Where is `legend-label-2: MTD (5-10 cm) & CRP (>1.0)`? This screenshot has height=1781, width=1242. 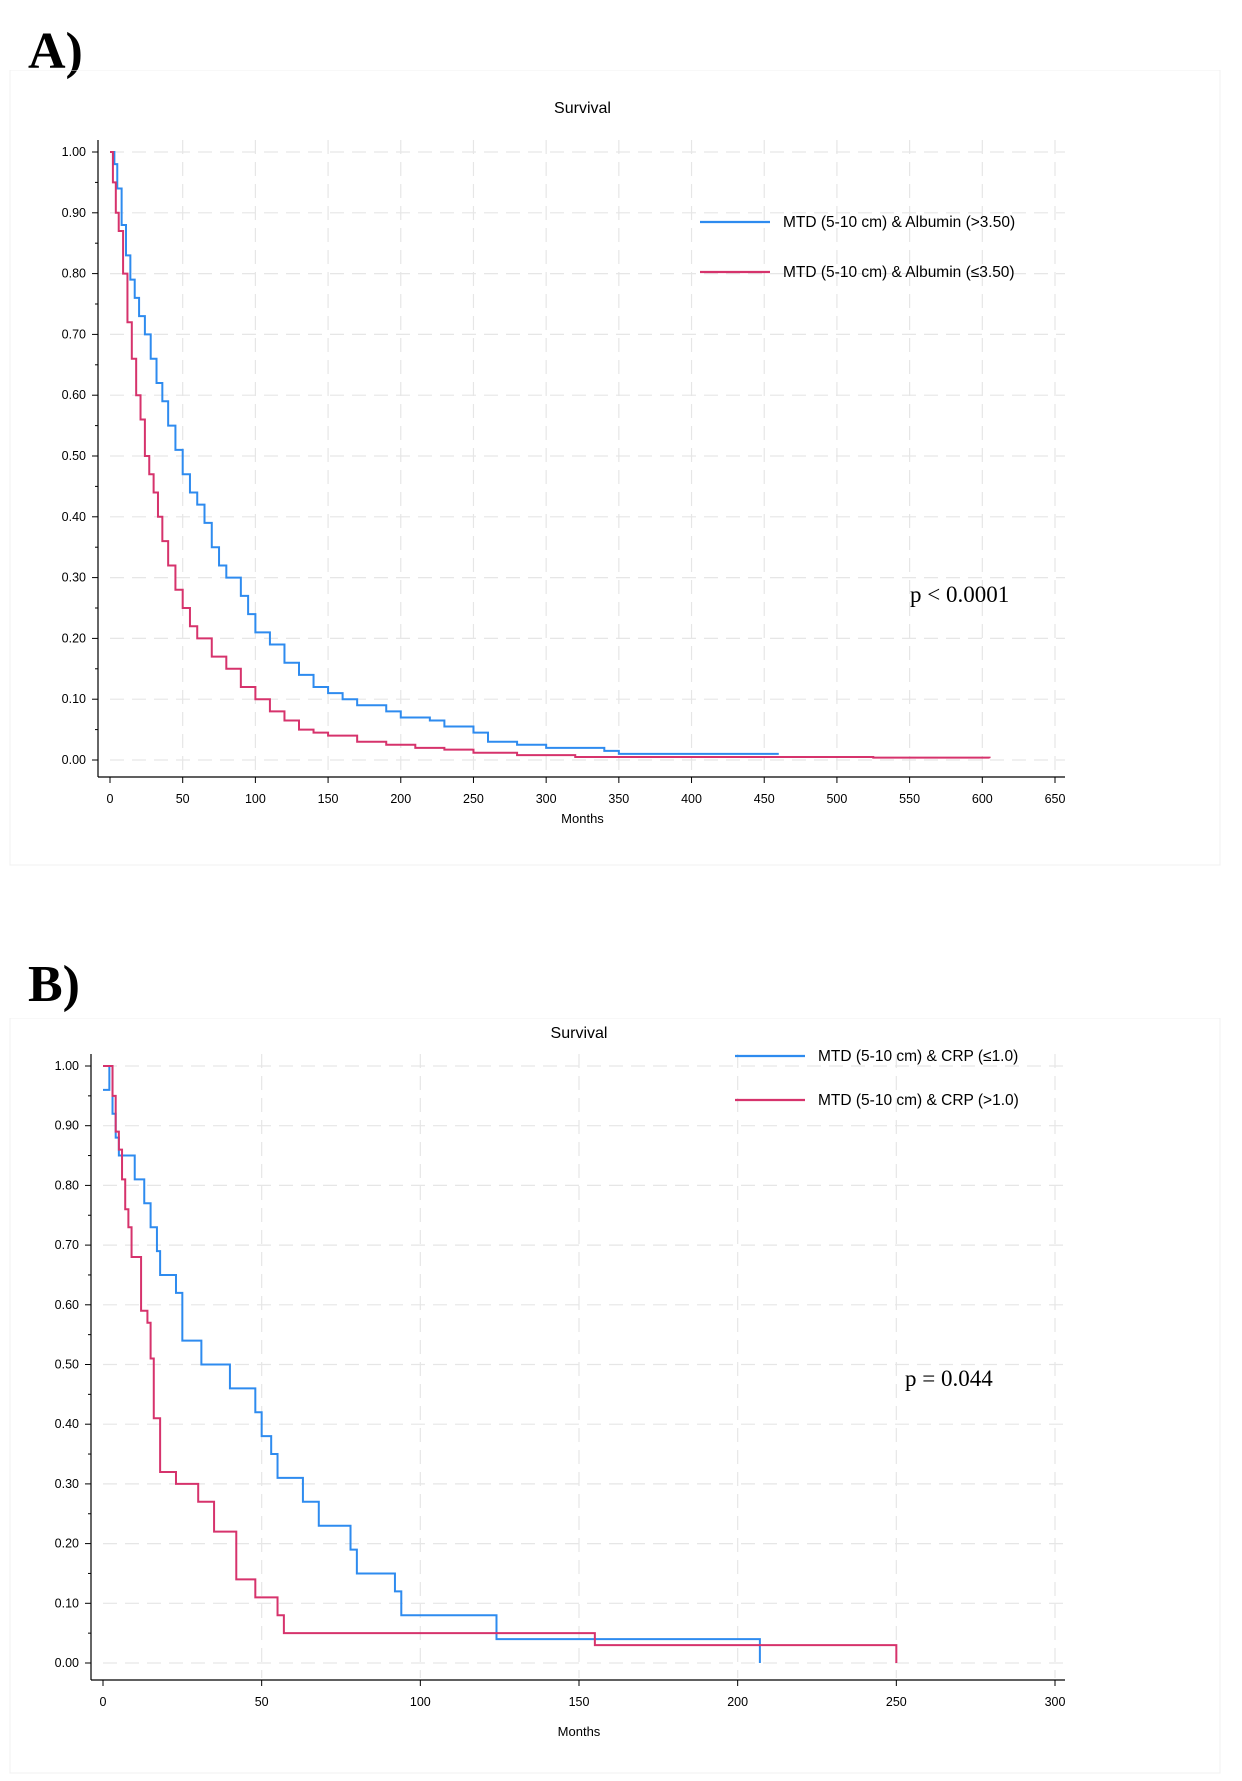
legend-label-2: MTD (5-10 cm) & CRP (>1.0) is located at coordinates (918, 1100).